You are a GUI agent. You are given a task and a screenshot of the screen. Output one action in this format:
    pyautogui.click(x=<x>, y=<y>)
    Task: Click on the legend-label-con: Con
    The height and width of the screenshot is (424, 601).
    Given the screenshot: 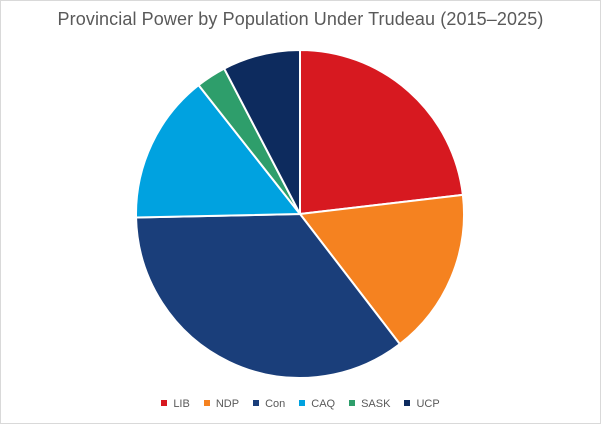 What is the action you would take?
    pyautogui.click(x=275, y=404)
    